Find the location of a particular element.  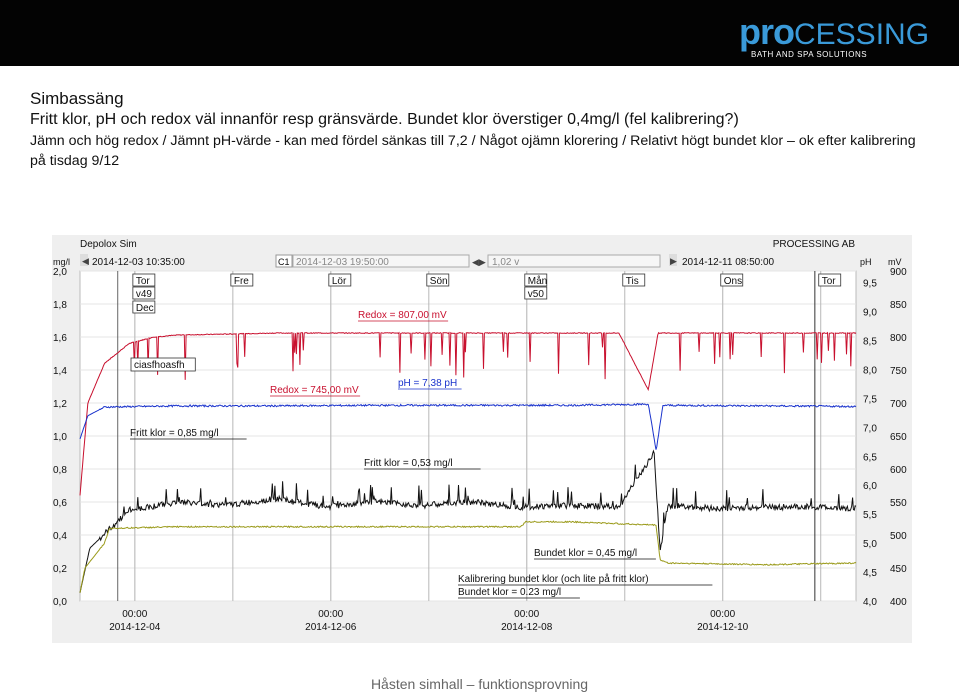

ph-tick-label: 9,0 is located at coordinates (870, 313).